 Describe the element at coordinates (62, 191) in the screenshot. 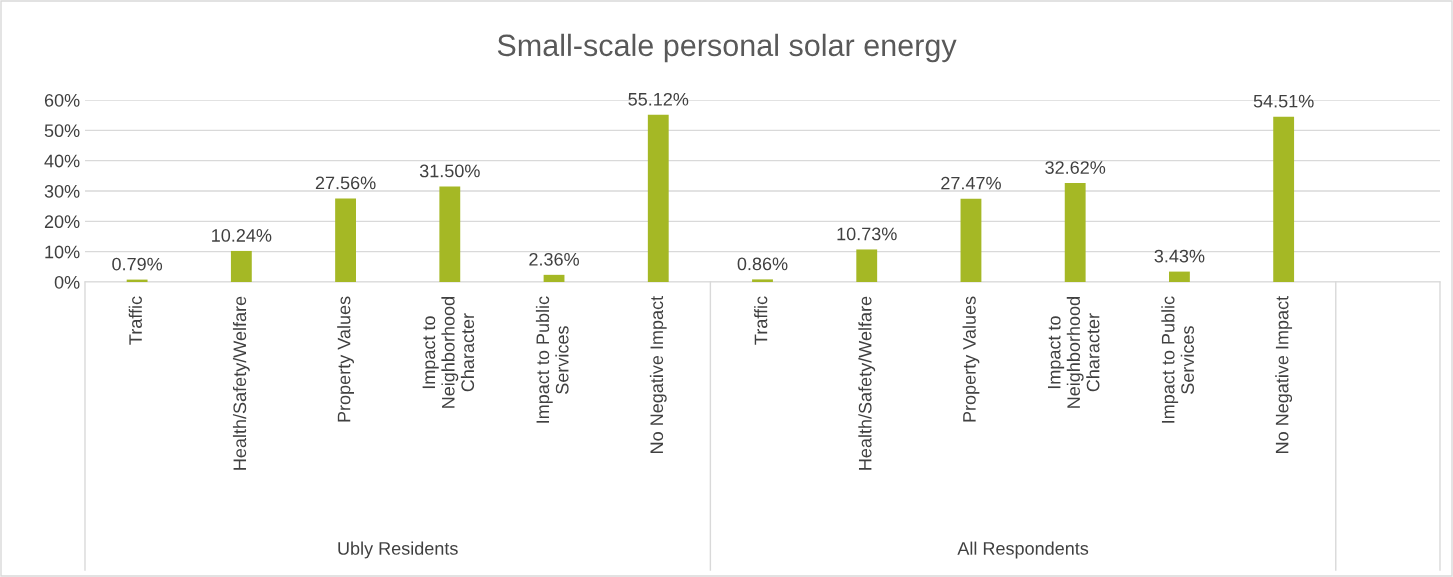

I see `y-tick-label: 30%` at that location.